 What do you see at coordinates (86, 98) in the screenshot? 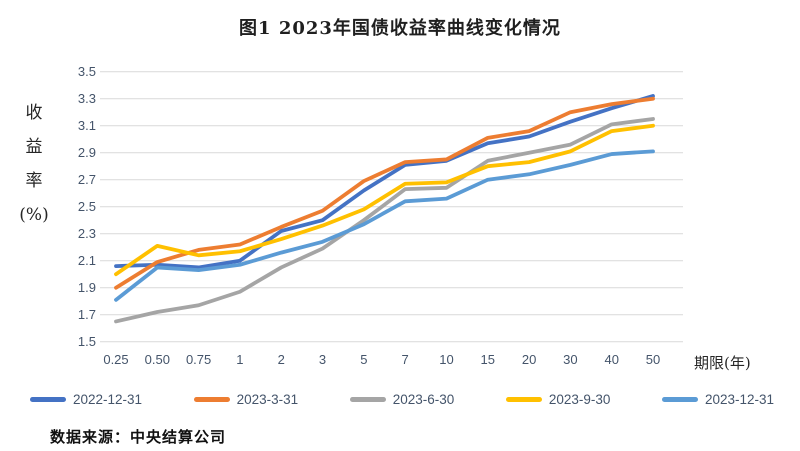
I see `y-tick-label: 3.3` at bounding box center [86, 98].